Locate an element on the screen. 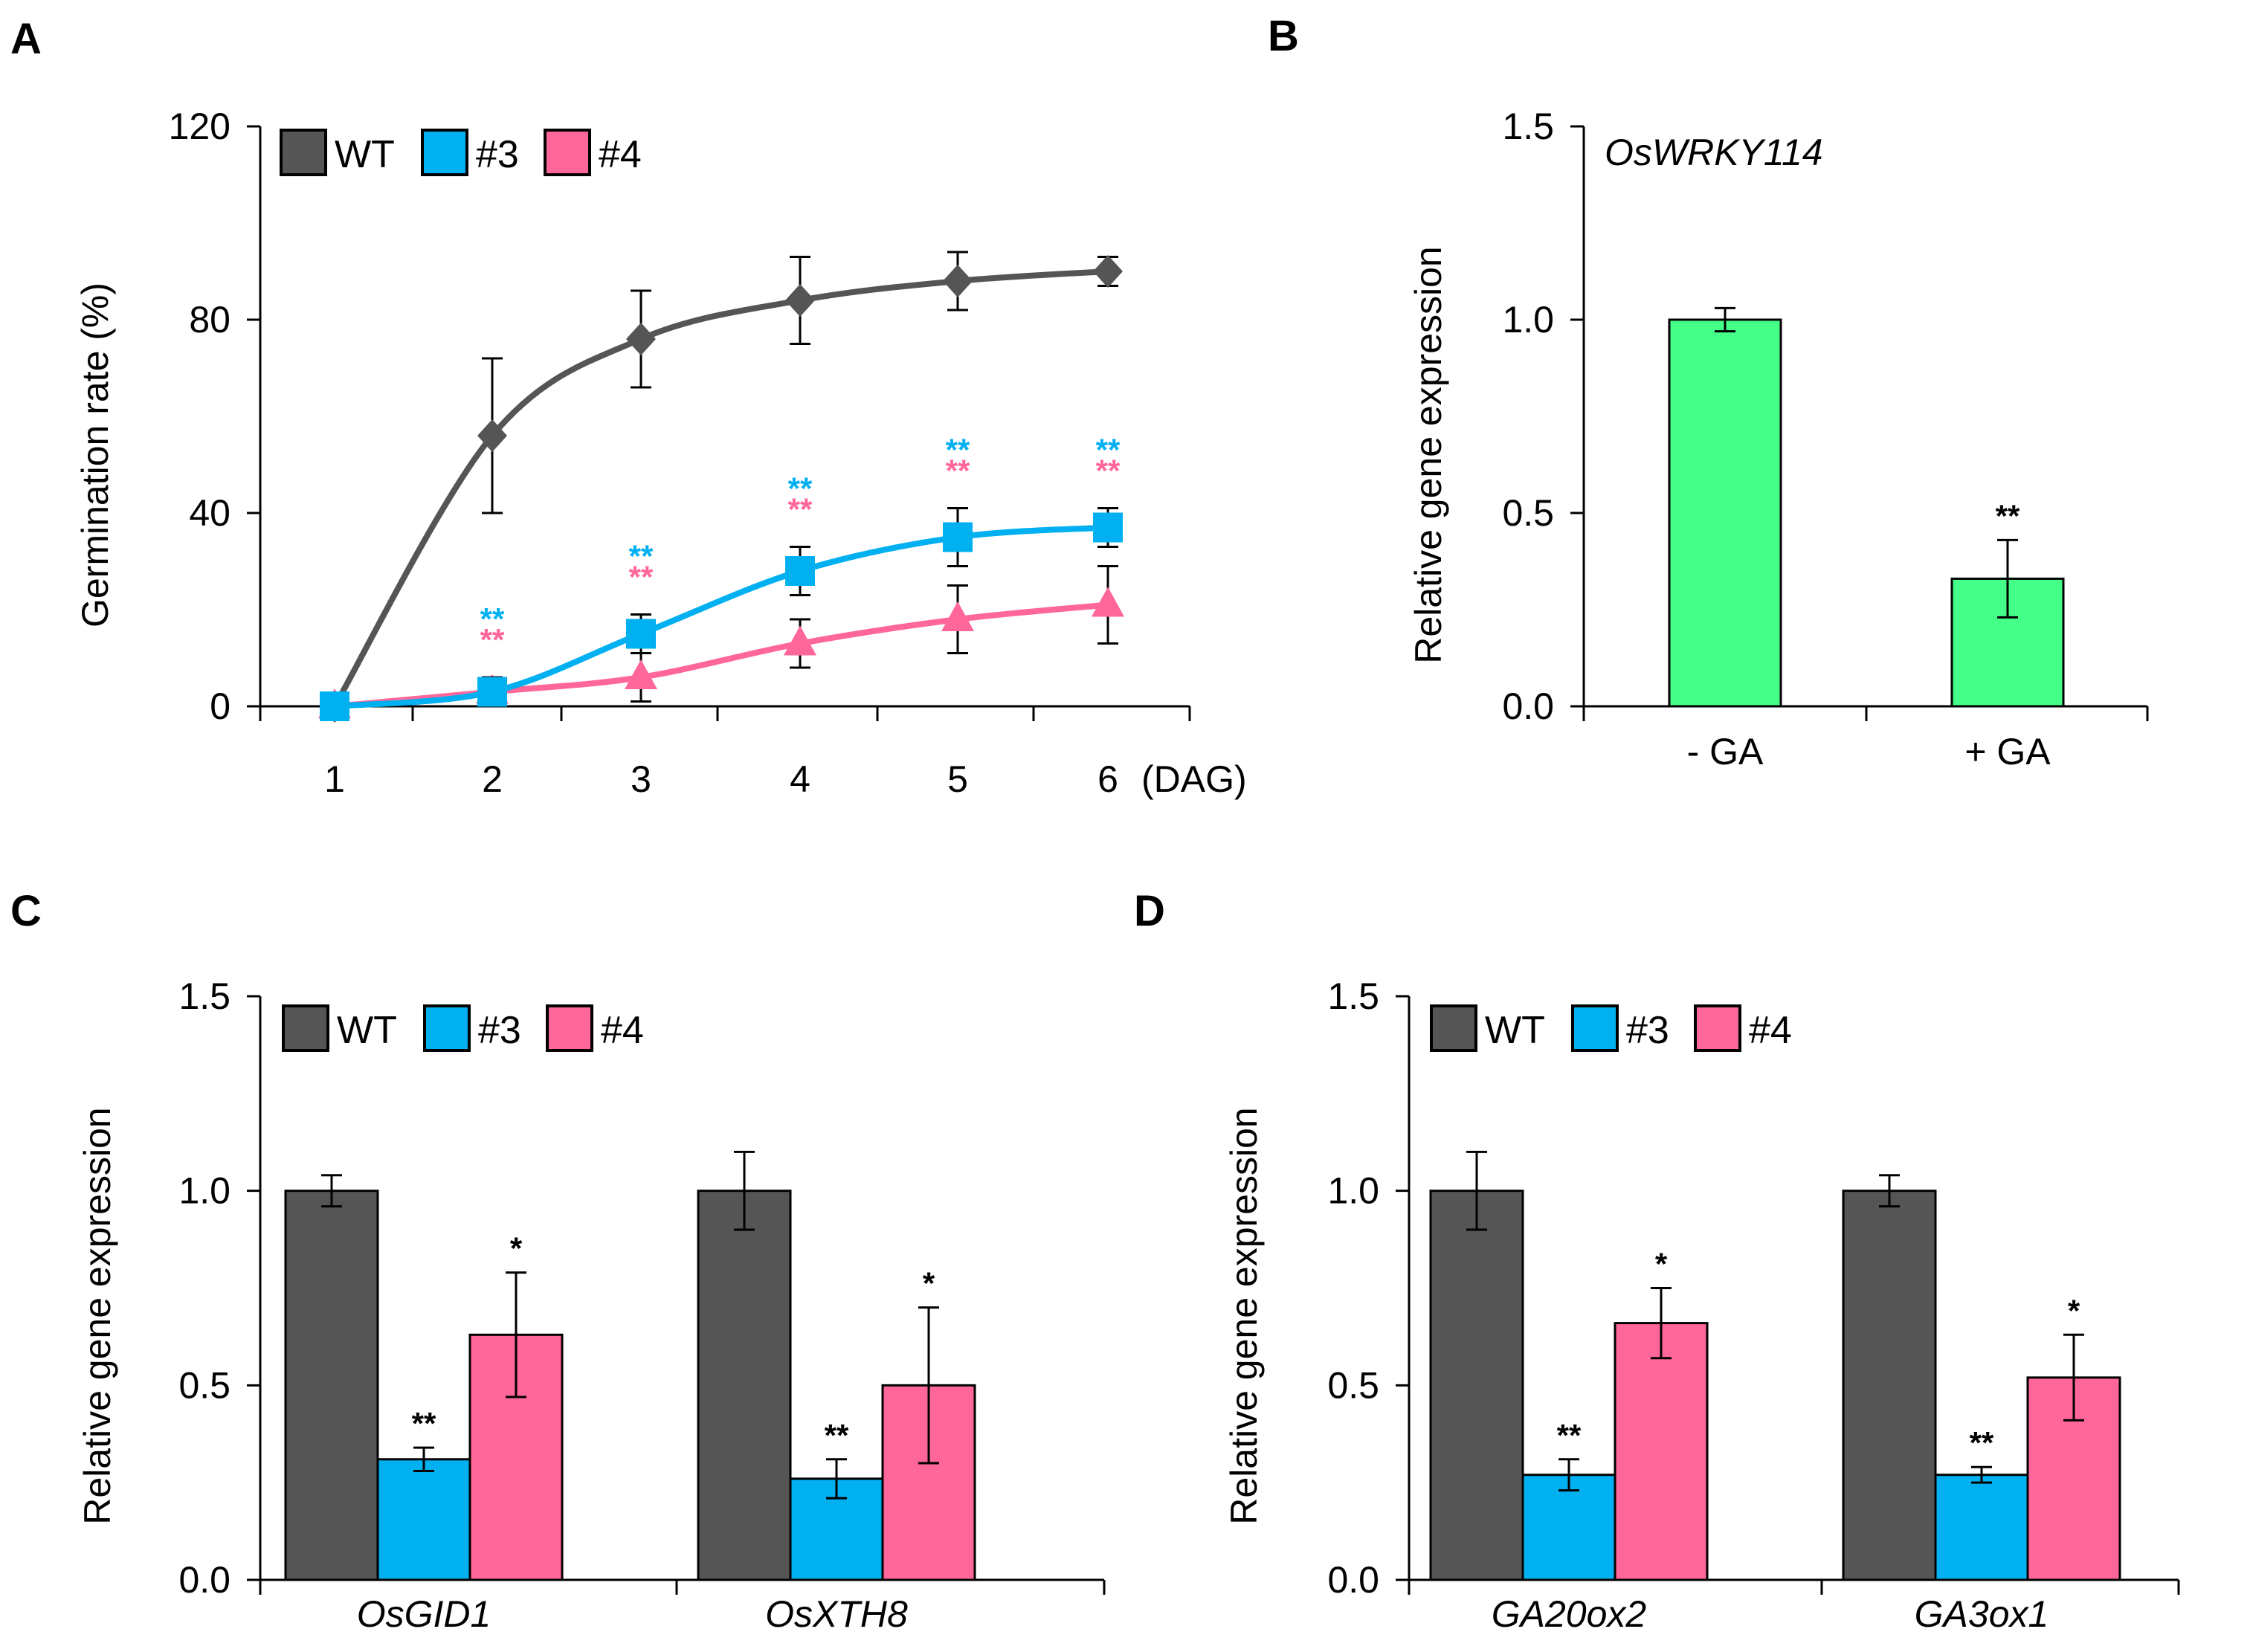  chart-a-ytick-label: 0 is located at coordinates (221, 706).